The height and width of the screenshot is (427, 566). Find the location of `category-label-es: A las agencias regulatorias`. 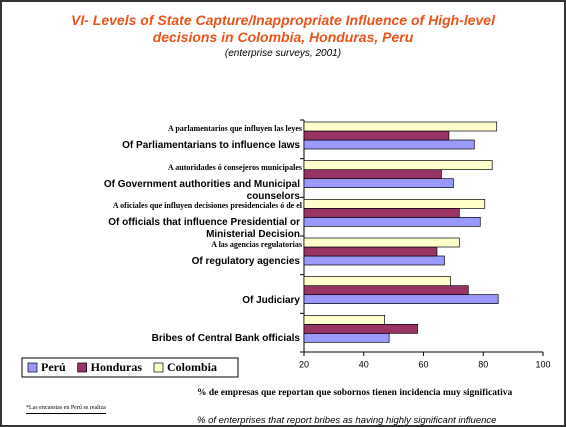

category-label-es: A las agencias regulatorias is located at coordinates (256, 244).